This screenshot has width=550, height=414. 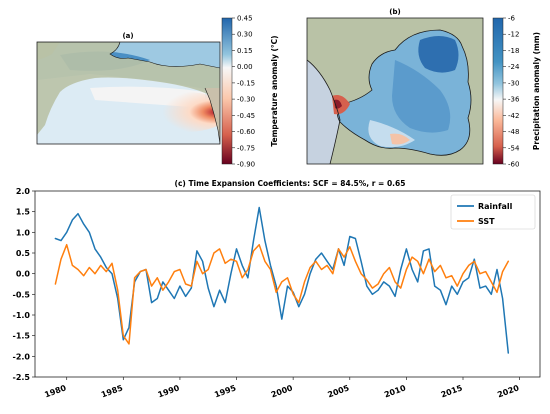 What do you see at coordinates (493, 212) in the screenshot?
I see `legend: Rainfall SST` at bounding box center [493, 212].